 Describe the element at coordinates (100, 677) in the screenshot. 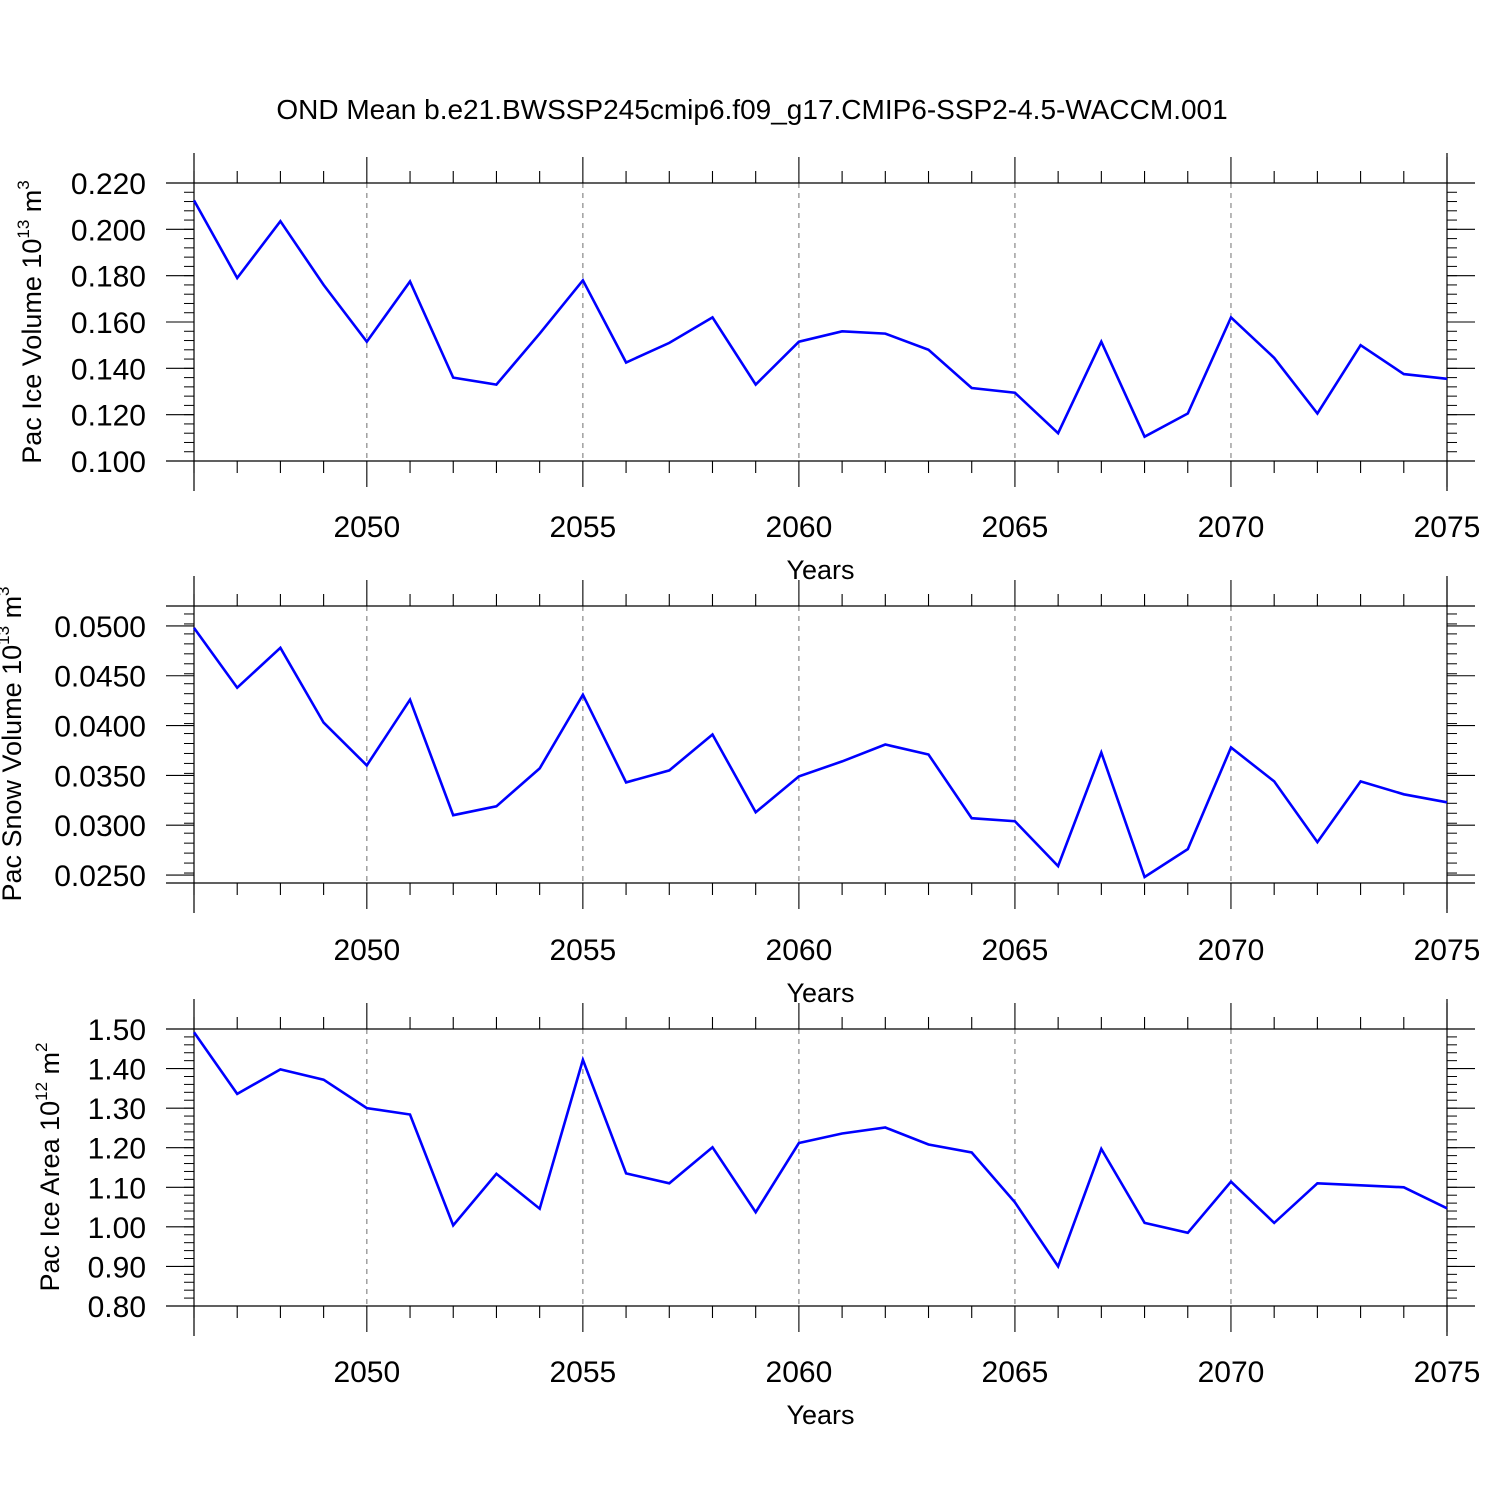

I see `y-tick-label: 0.0450` at that location.